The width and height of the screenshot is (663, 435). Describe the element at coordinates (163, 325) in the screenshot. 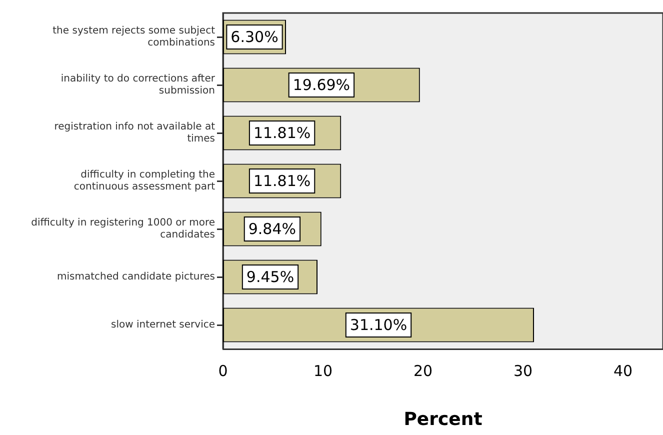

I see `y-tick-label: slow internet service` at that location.